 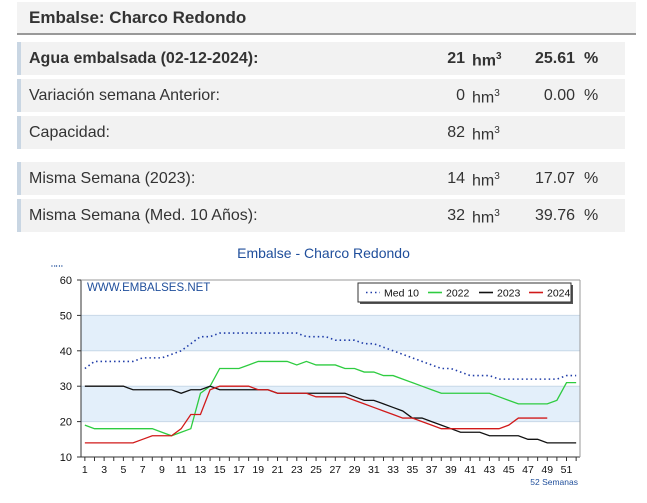 I want to click on x-tick-label: 19, so click(x=258, y=470).